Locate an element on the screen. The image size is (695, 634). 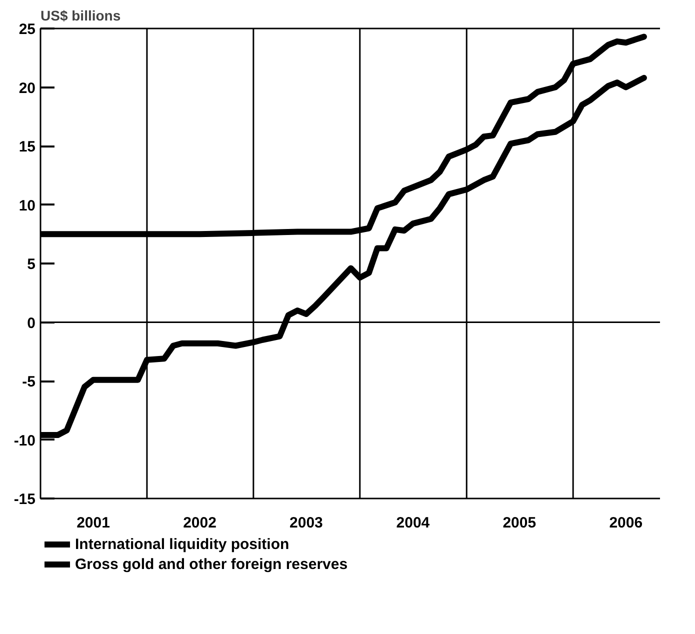
legend-label: Gross gold and other foreign reserves is located at coordinates (211, 564).